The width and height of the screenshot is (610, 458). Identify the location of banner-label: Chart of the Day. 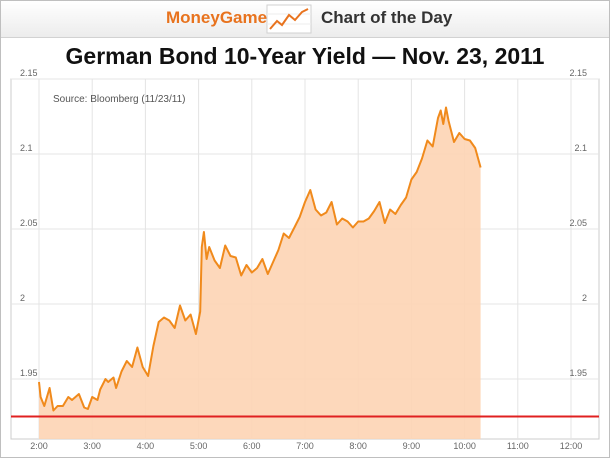
(387, 17).